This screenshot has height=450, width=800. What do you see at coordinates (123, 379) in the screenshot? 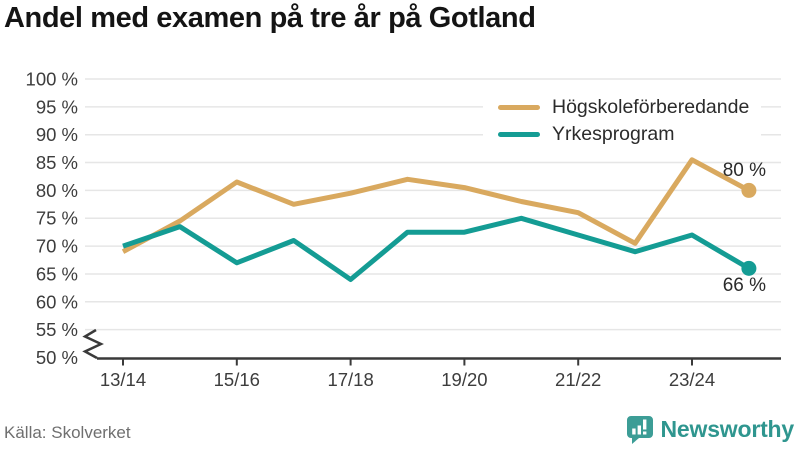
I see `x-axis-label: 13/14` at bounding box center [123, 379].